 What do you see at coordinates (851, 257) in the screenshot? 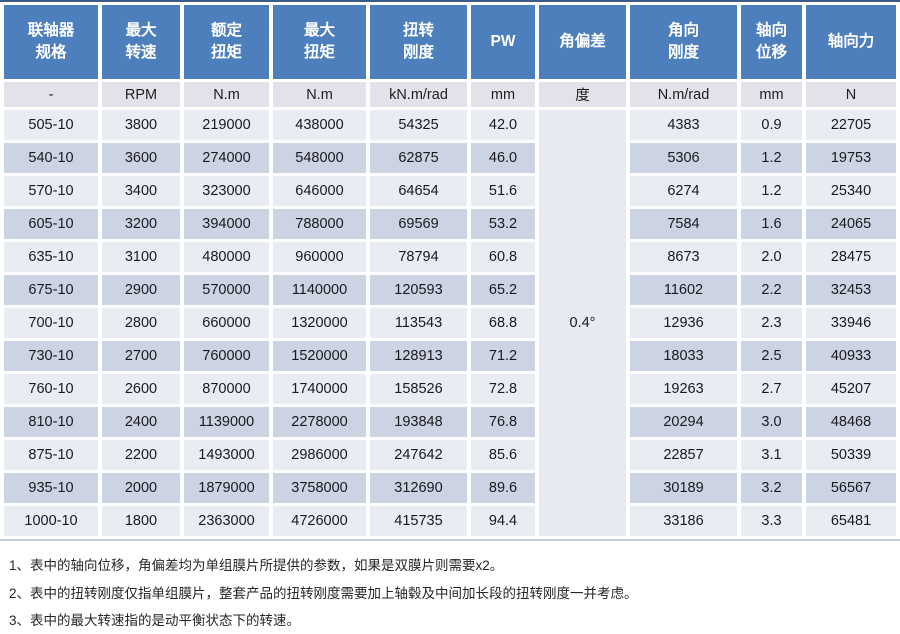
I see `cell-axial-force: 28475` at bounding box center [851, 257].